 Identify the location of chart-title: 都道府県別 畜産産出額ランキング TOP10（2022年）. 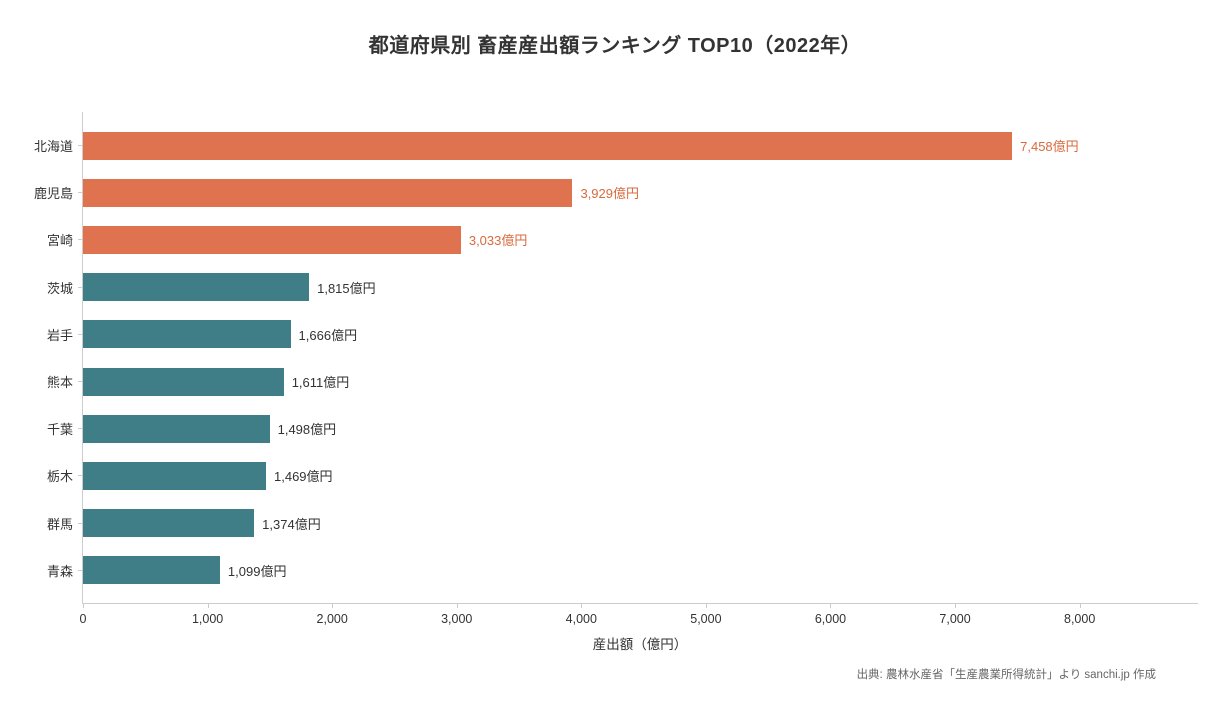
(615, 46).